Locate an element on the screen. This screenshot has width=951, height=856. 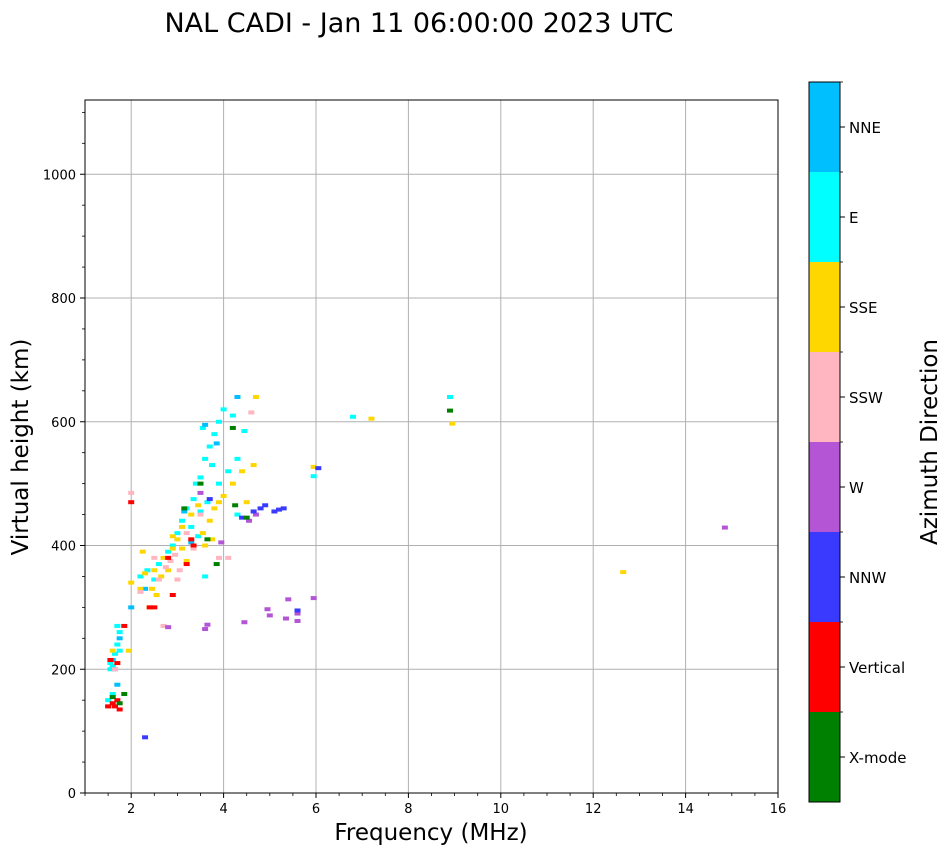
y-tick-label: 400 is located at coordinates (63, 547).